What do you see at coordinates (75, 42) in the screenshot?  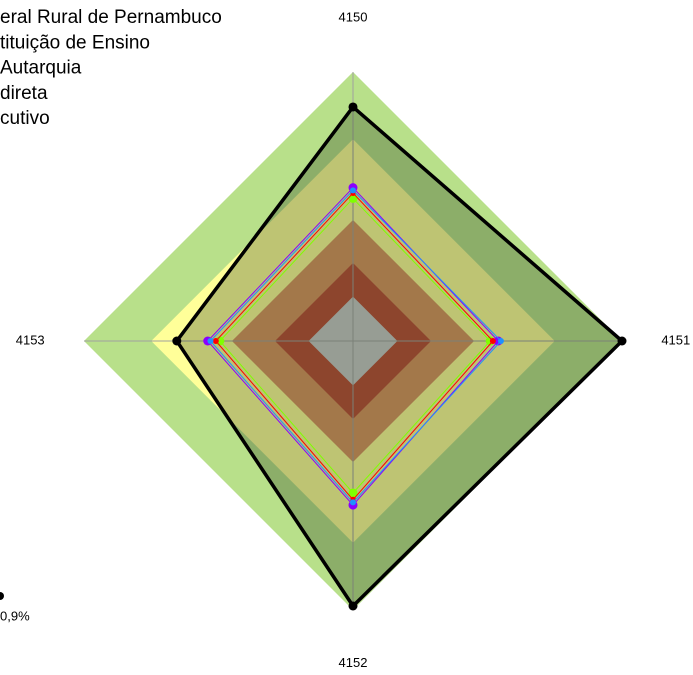 I see `legend-entry: tituição de Ensino` at bounding box center [75, 42].